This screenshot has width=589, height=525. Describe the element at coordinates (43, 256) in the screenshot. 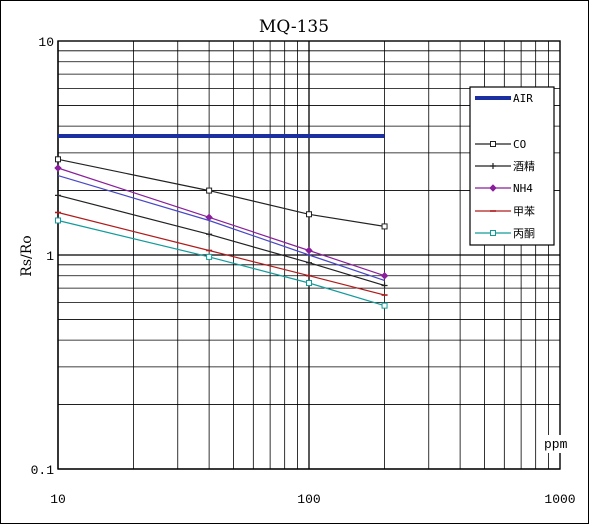

I see `y-tick-labels: 10 1 0.1` at that location.